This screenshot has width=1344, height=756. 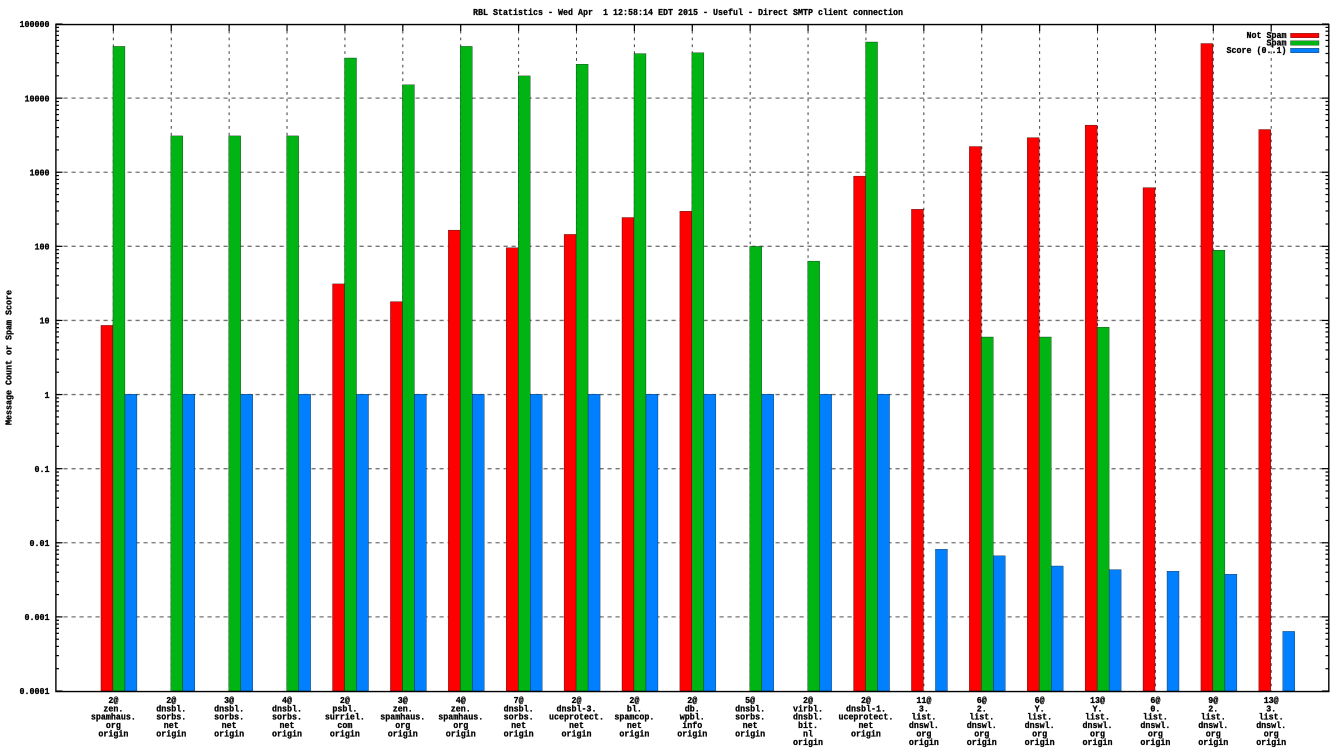 What do you see at coordinates (692, 717) in the screenshot?
I see `svg-text: wpbl.` at bounding box center [692, 717].